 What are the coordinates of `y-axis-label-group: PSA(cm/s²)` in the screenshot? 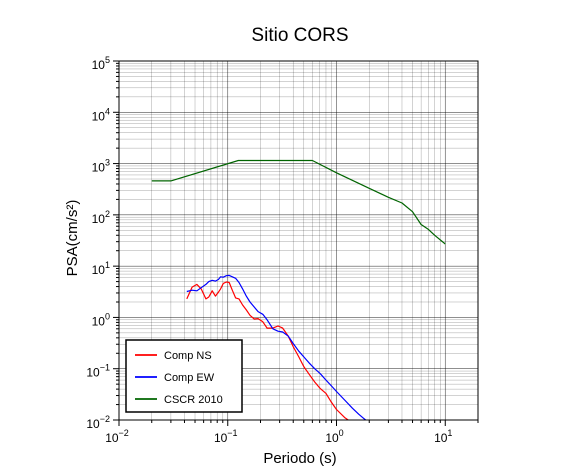 It's located at (72, 238).